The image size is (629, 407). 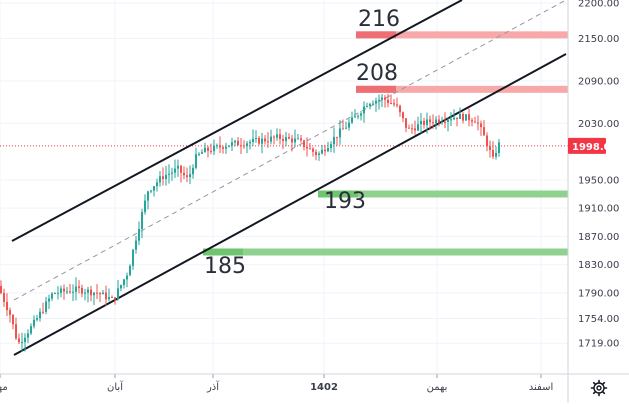 I want to click on settings-button, so click(x=599, y=388).